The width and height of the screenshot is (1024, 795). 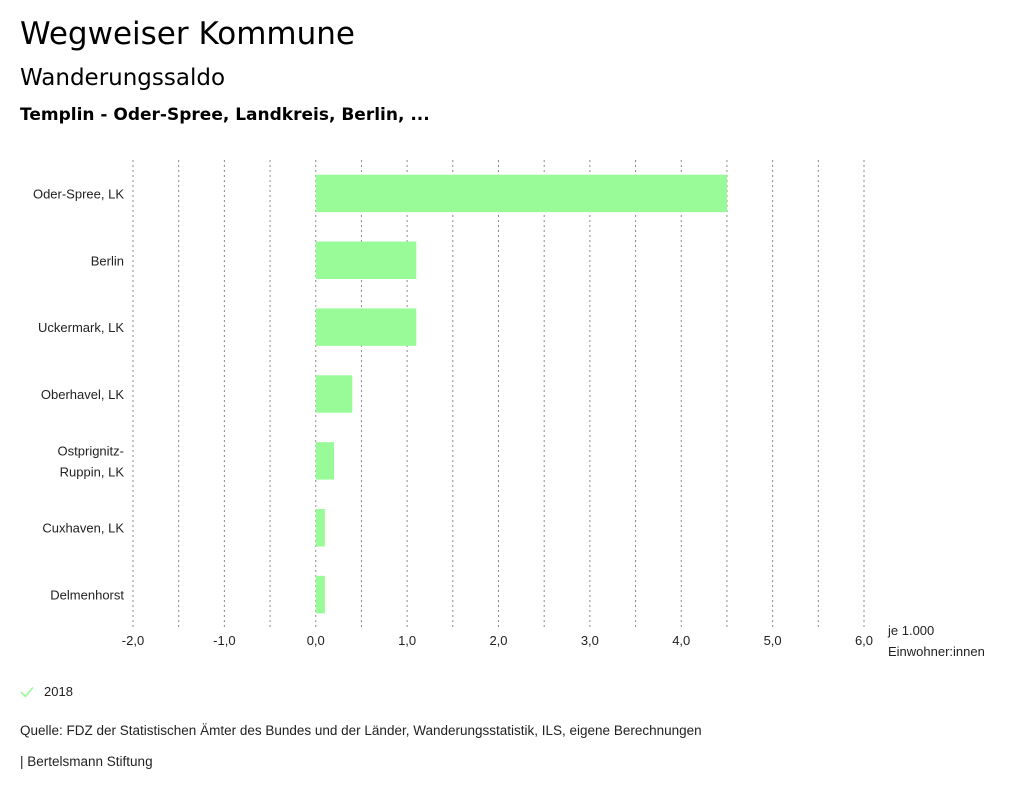 What do you see at coordinates (187, 34) in the screenshot?
I see `page-title: Wegweiser Kommune` at bounding box center [187, 34].